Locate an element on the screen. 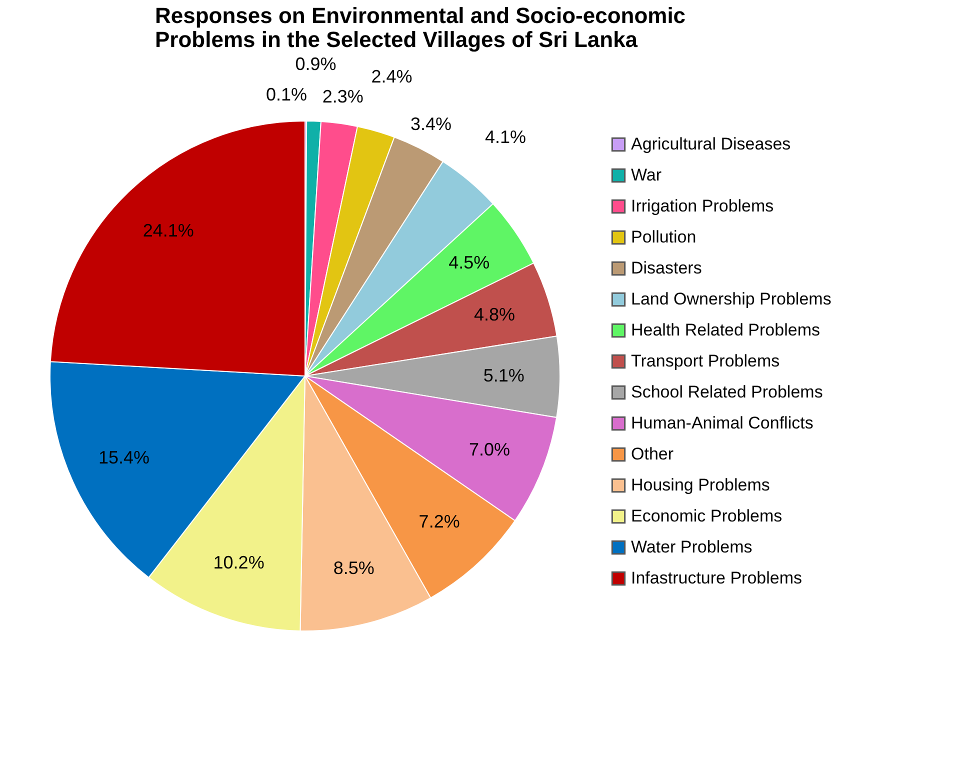  legend-label: Land Ownership Problems is located at coordinates (731, 299).